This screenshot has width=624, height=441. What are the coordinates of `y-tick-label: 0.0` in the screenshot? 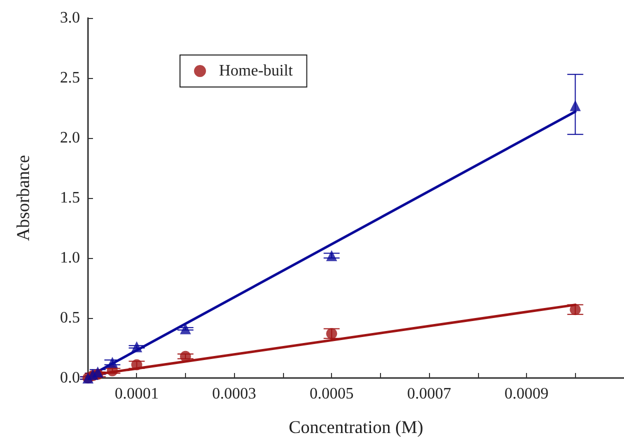 It's located at (70, 378).